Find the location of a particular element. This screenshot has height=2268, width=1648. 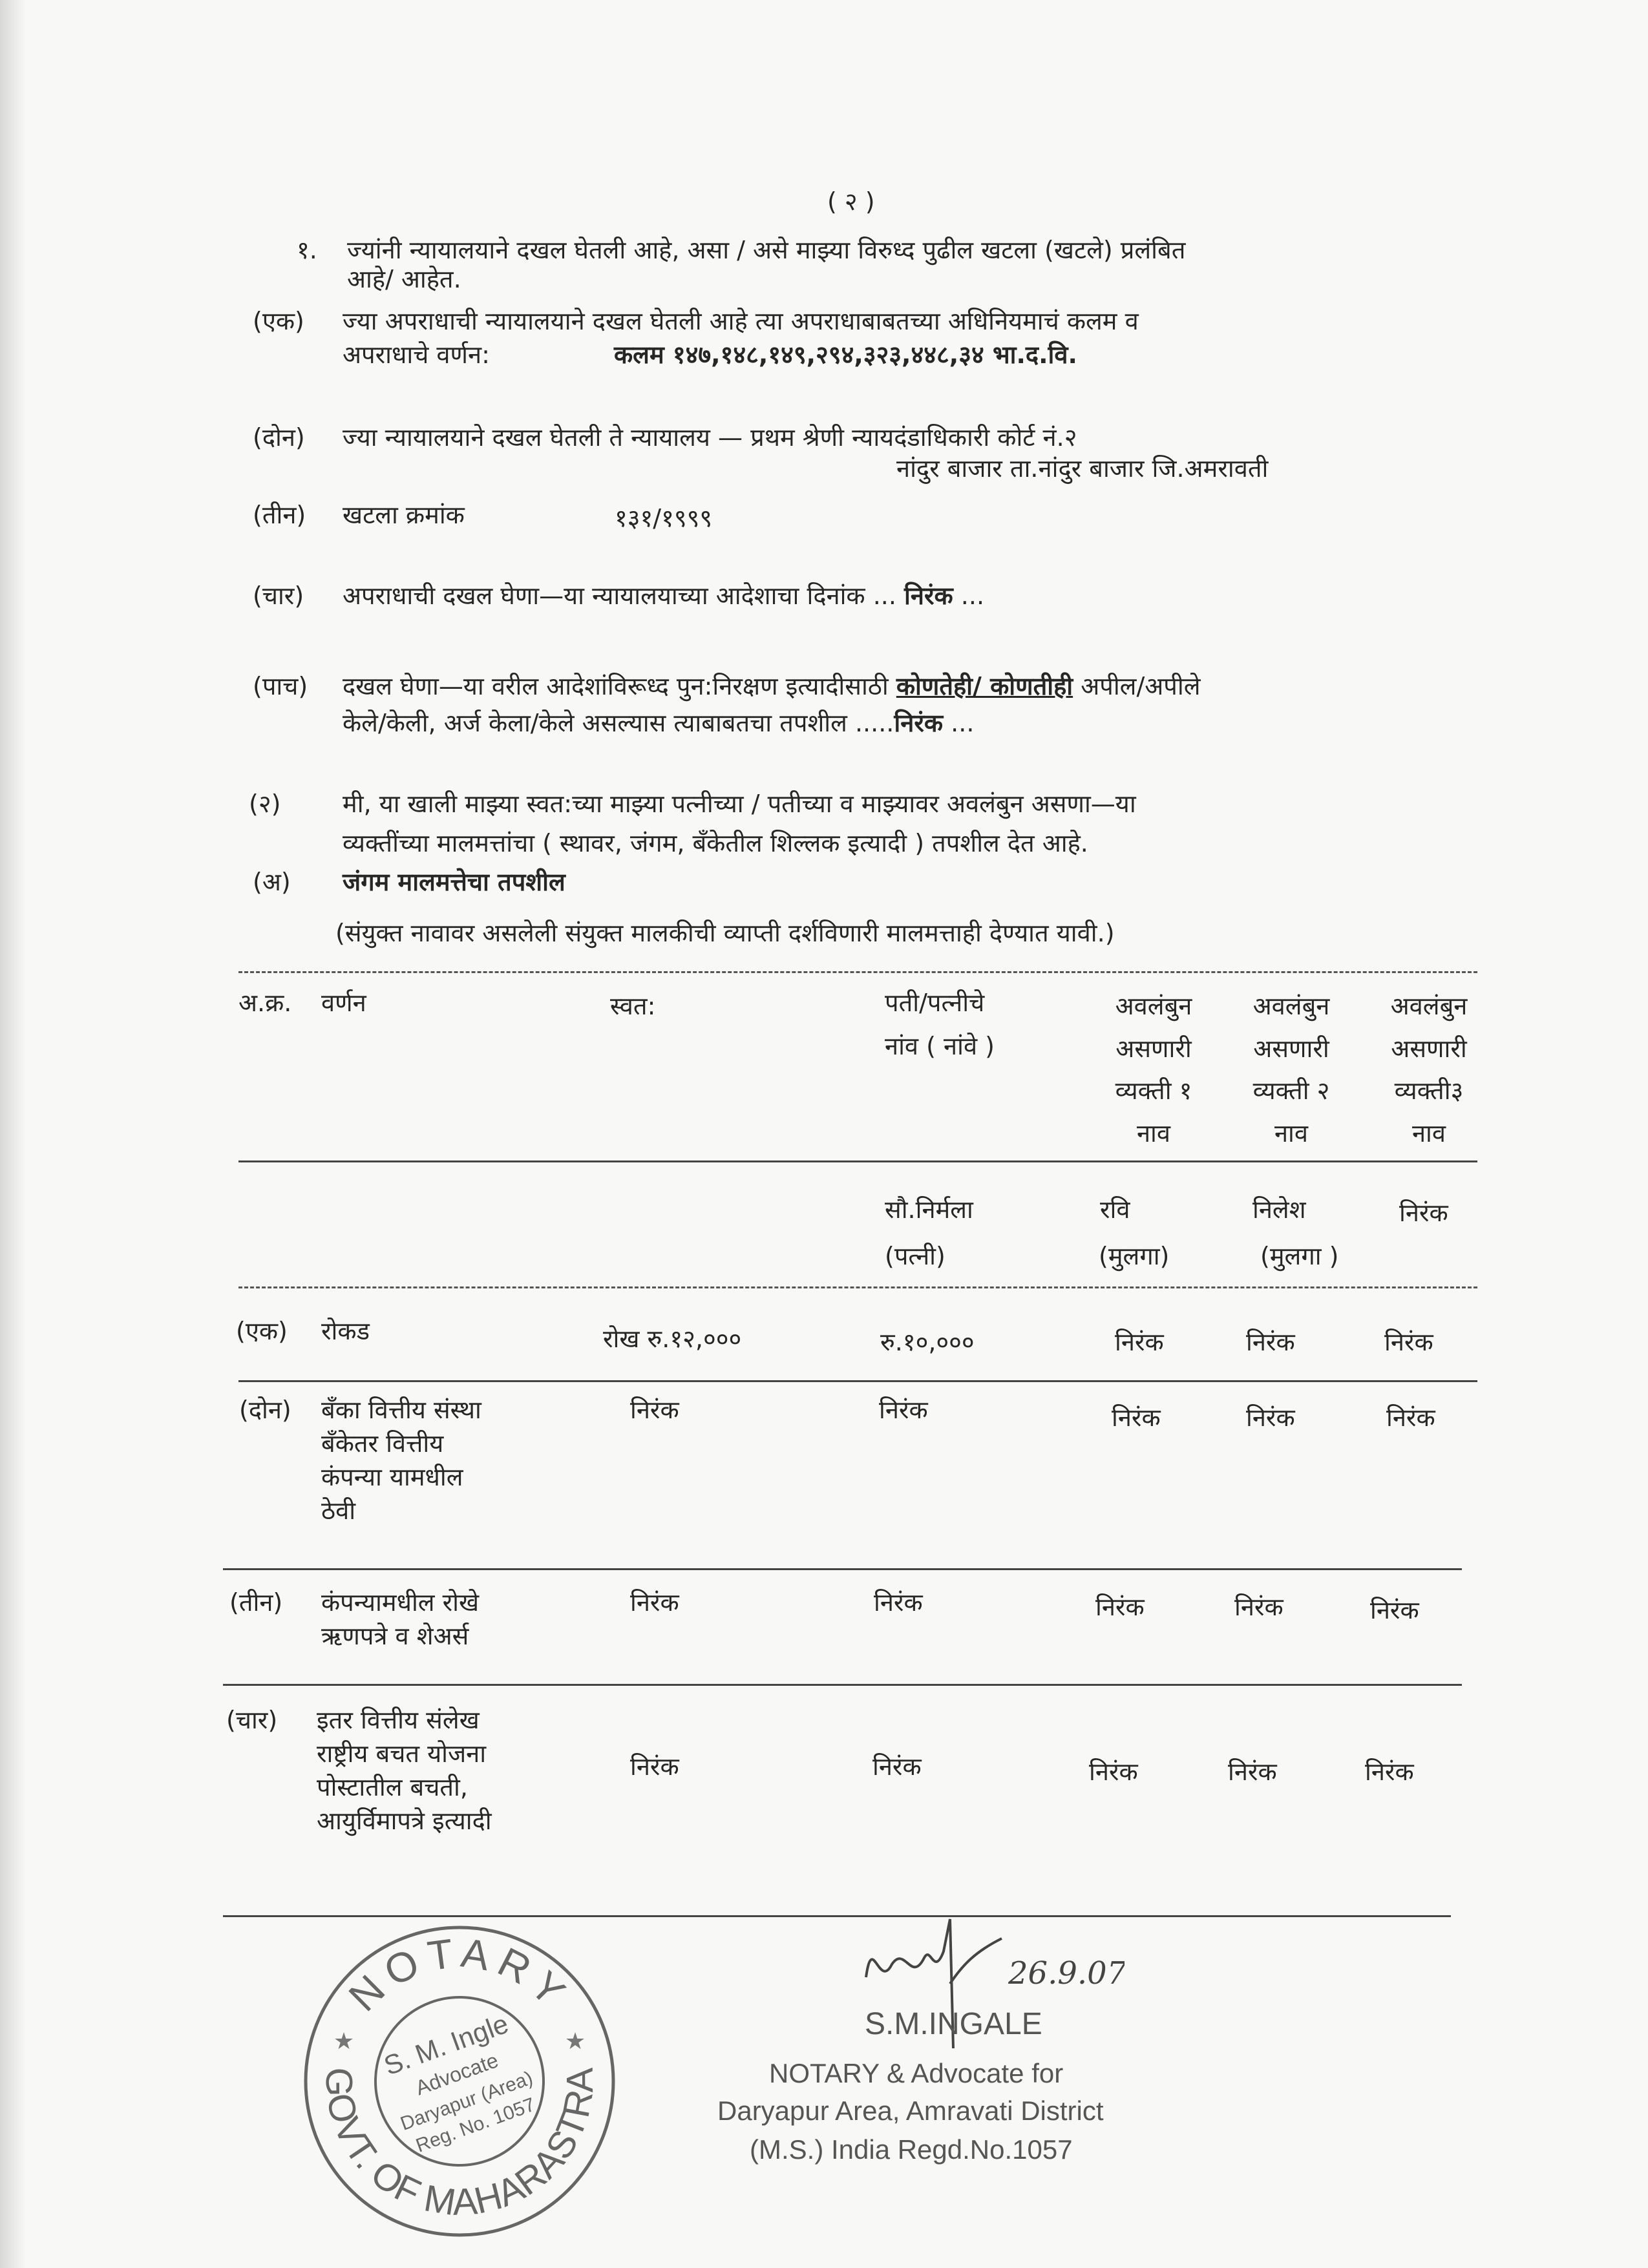

row-sr: (एक) is located at coordinates (262, 1331).